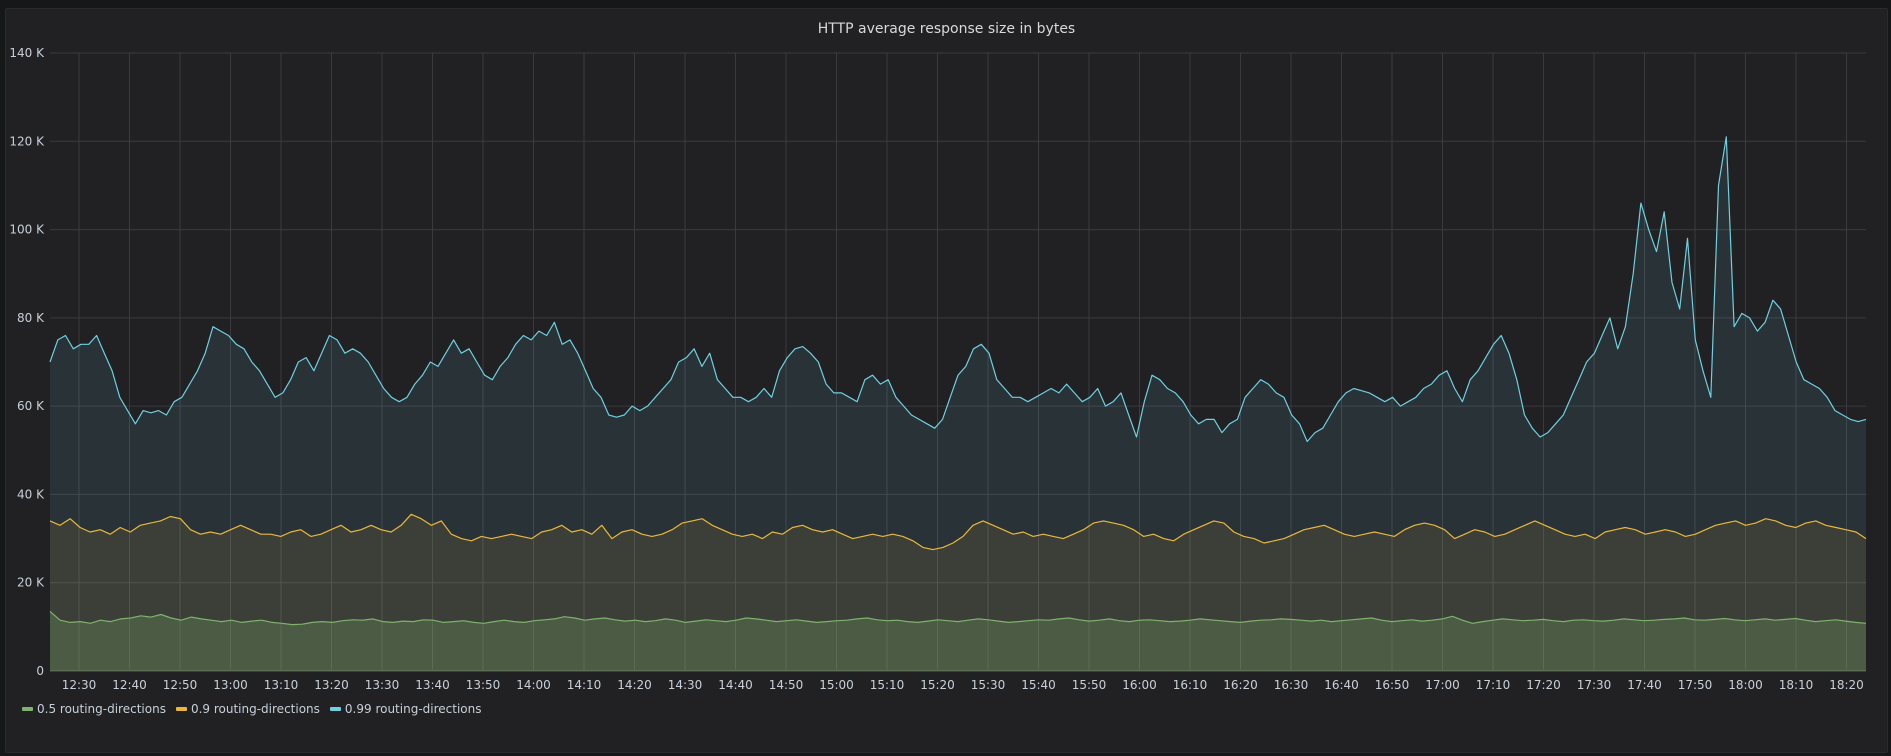 The image size is (1891, 756). I want to click on x-tick-label: 13:10, so click(281, 685).